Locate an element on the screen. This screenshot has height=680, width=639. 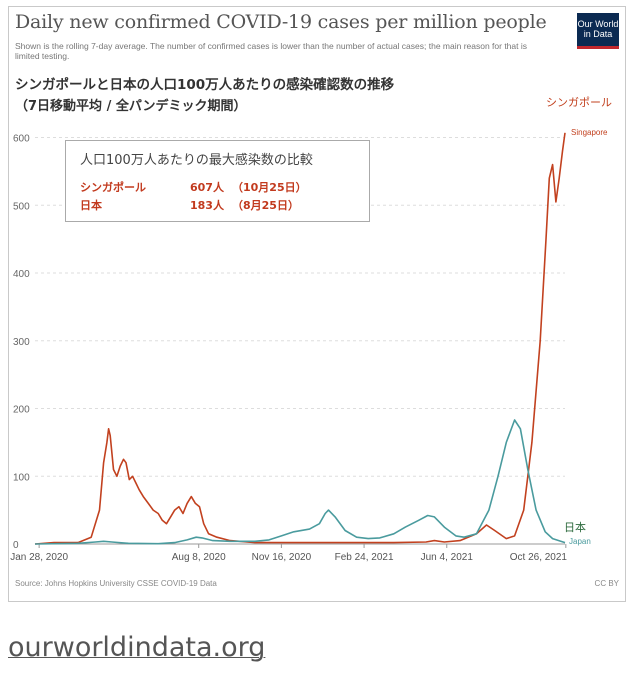
logo-line1: Our World is located at coordinates (598, 24).